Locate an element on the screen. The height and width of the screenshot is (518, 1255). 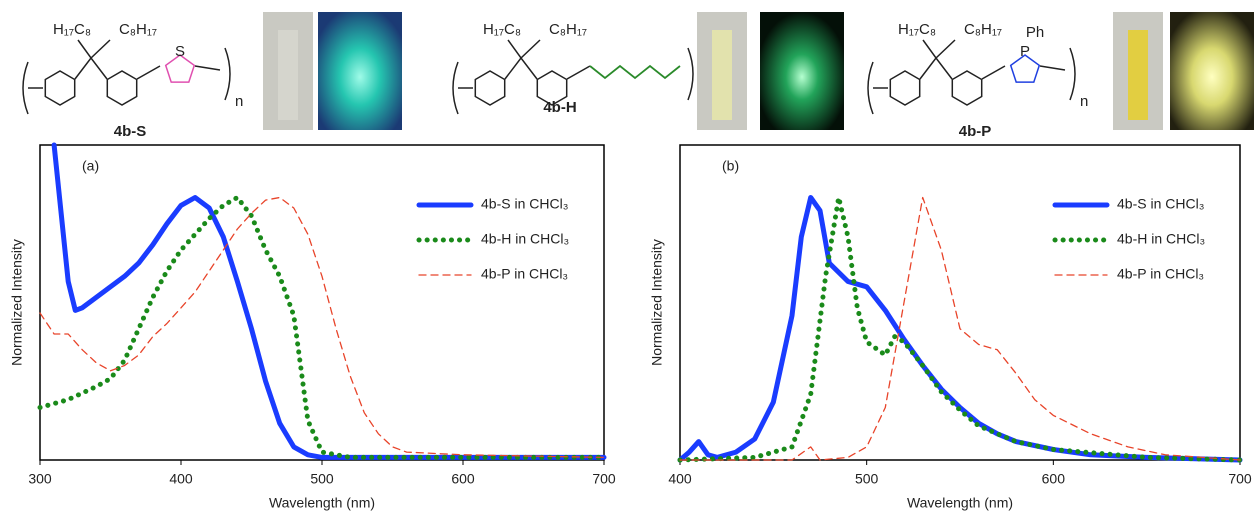
substituent: Ph is located at coordinates (1035, 32).